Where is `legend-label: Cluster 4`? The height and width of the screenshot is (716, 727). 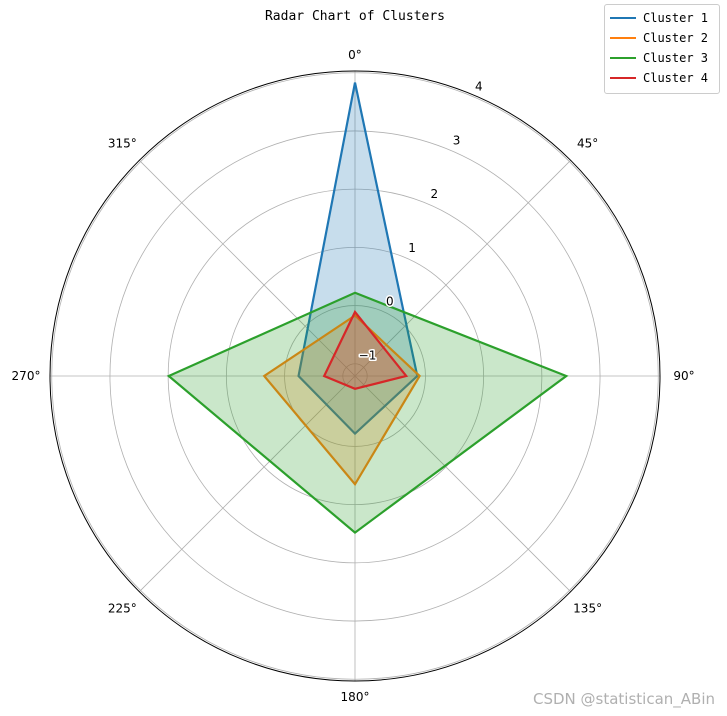 legend-label: Cluster 4 is located at coordinates (676, 78).